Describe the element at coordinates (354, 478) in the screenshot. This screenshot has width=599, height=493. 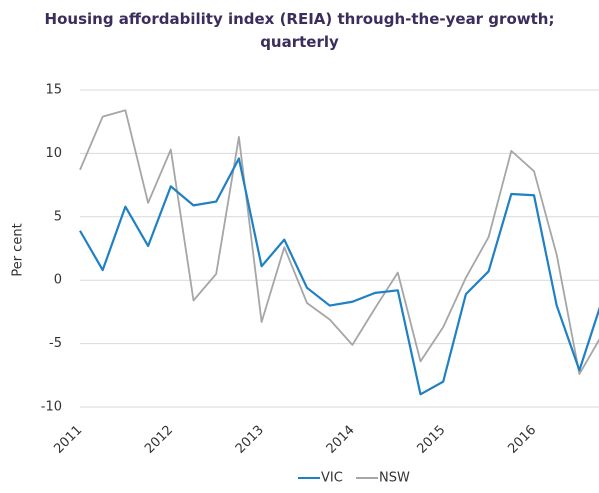
I see `legend: VIC NSW` at that location.